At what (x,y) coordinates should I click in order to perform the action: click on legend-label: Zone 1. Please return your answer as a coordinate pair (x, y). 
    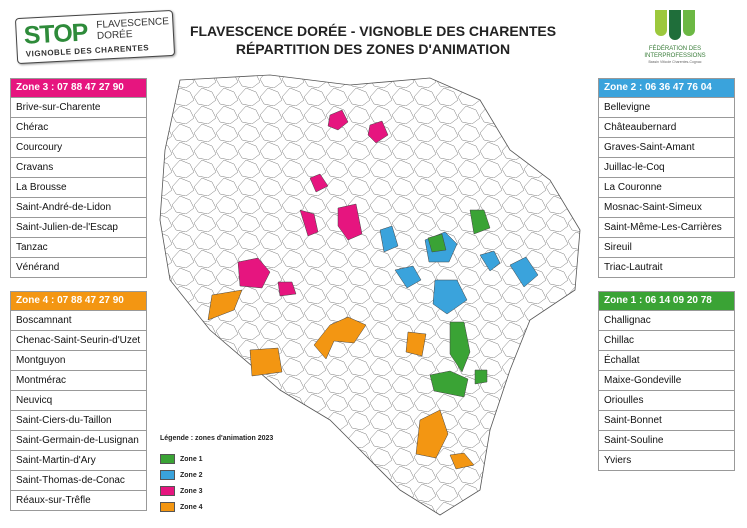
    Looking at the image, I should click on (191, 459).